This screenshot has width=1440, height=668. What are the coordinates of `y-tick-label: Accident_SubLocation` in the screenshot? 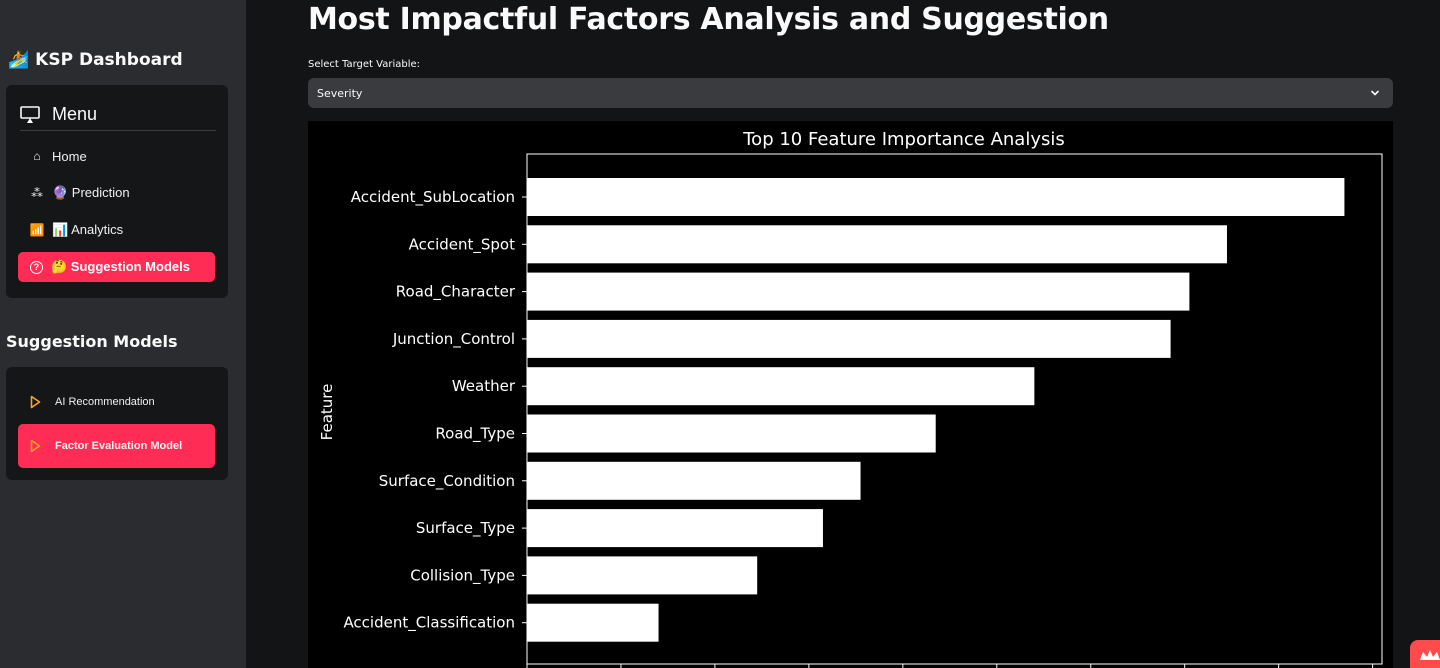 It's located at (433, 197).